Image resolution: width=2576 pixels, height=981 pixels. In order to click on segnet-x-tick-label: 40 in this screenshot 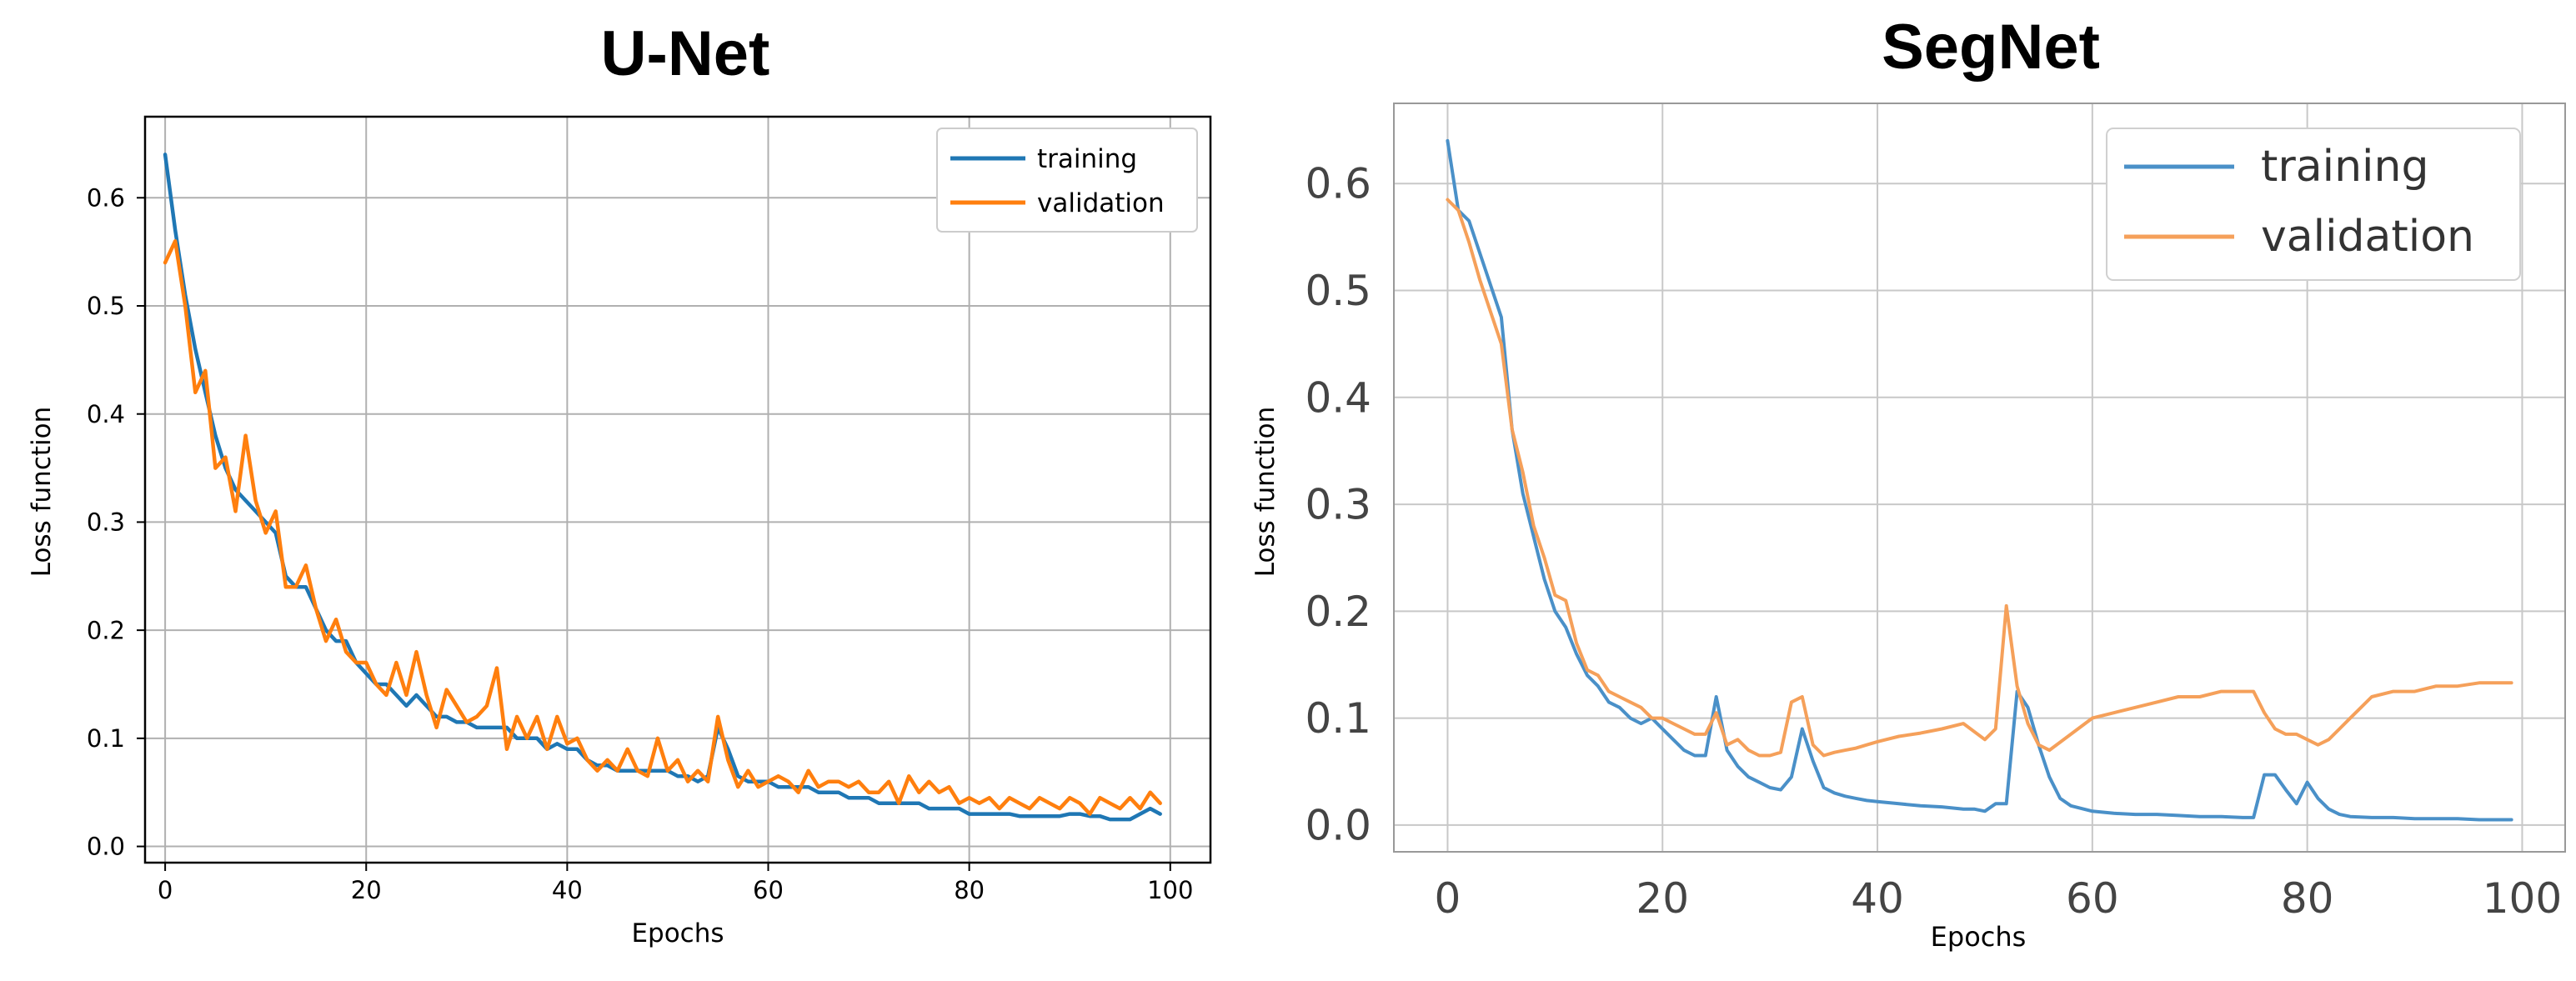, I will do `click(1877, 898)`.